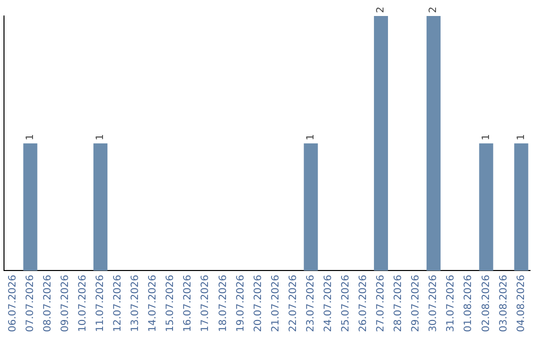 The height and width of the screenshot is (340, 540). What do you see at coordinates (486, 303) in the screenshot?
I see `x-tick-label: 02.08.2026` at bounding box center [486, 303].